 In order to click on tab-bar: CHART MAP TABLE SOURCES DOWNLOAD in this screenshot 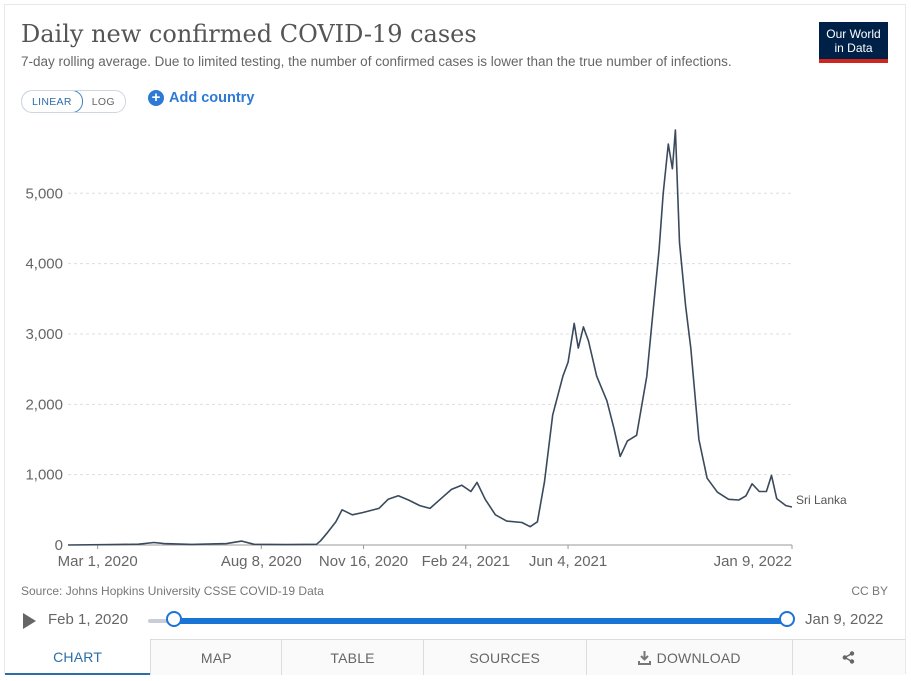, I will do `click(455, 657)`.